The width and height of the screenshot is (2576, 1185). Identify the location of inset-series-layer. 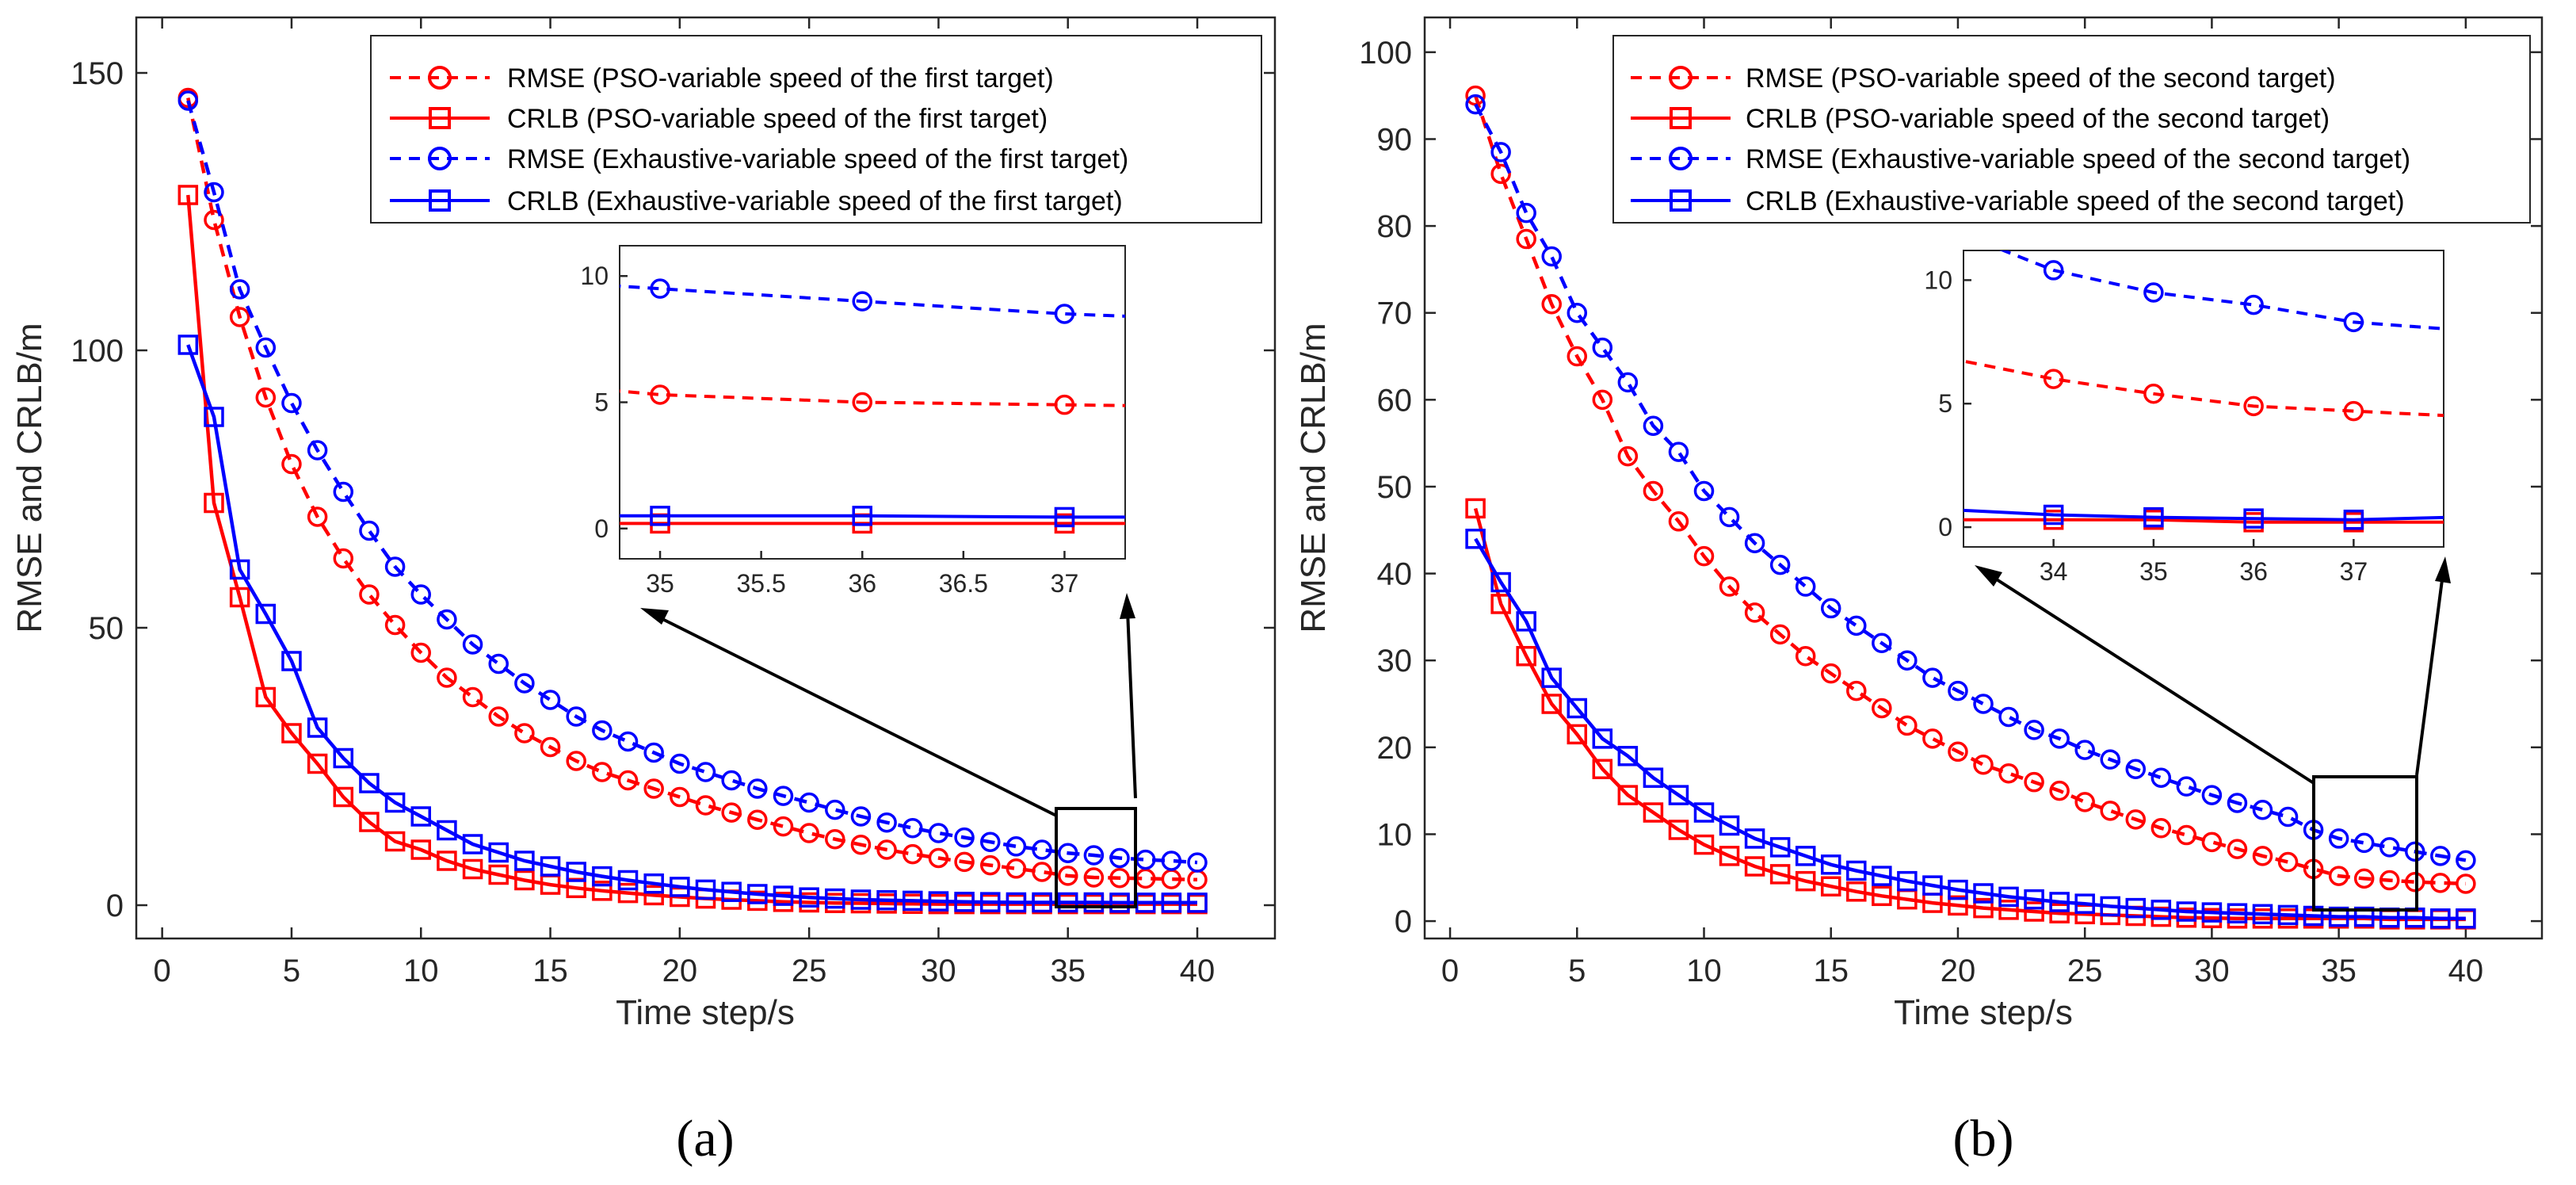
(2203, 391).